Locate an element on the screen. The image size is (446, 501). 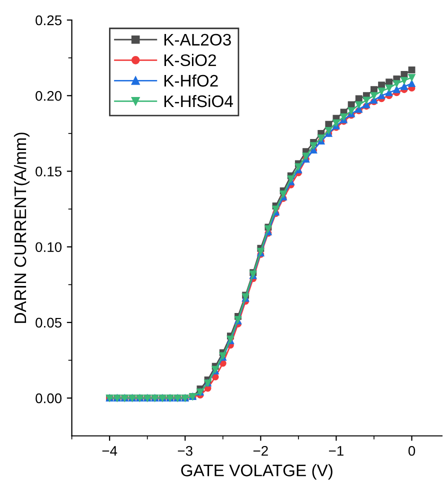
y-tick-label: 0.25 is located at coordinates (49, 20).